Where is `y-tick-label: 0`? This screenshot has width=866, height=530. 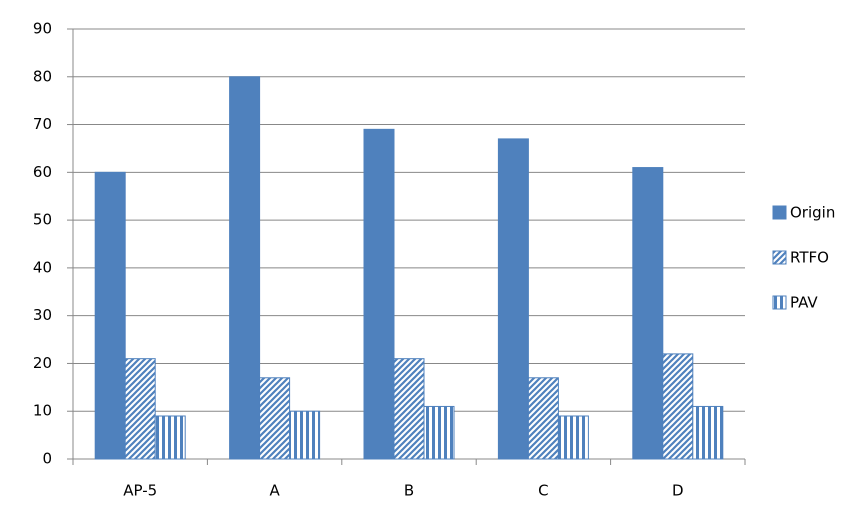 y-tick-label: 0 is located at coordinates (47, 459).